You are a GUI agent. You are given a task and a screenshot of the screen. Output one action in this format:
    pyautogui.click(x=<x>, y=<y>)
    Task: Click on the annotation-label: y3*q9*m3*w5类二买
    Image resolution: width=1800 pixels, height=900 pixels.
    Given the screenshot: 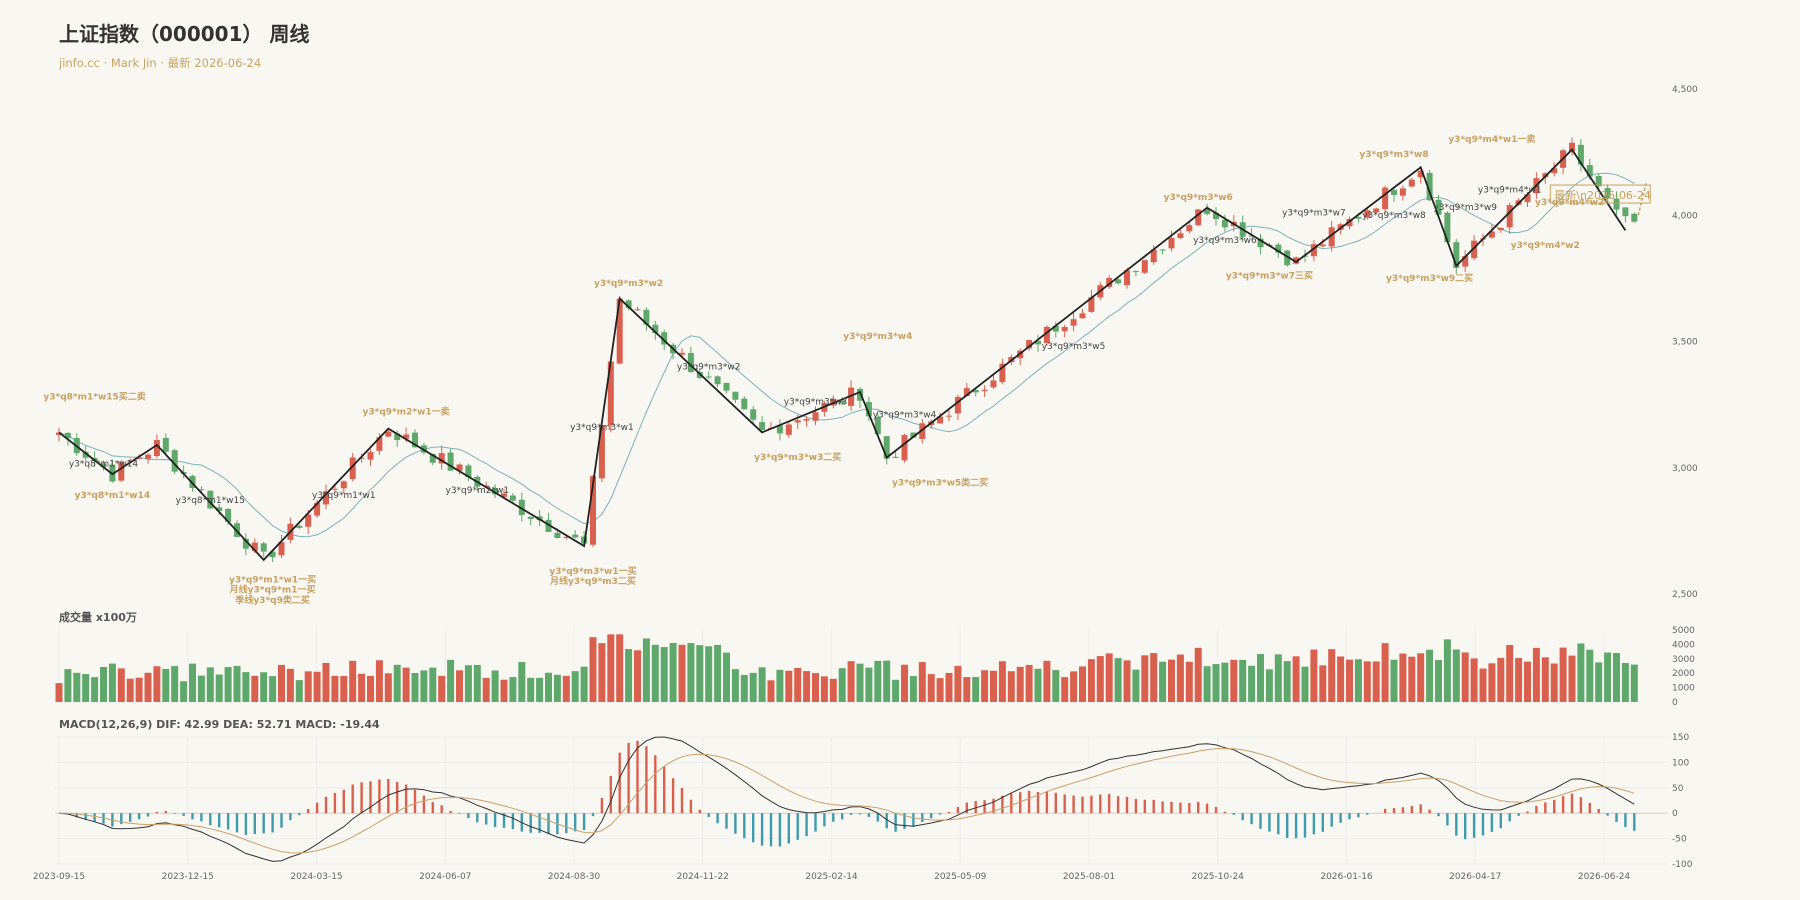 What is the action you would take?
    pyautogui.click(x=940, y=482)
    